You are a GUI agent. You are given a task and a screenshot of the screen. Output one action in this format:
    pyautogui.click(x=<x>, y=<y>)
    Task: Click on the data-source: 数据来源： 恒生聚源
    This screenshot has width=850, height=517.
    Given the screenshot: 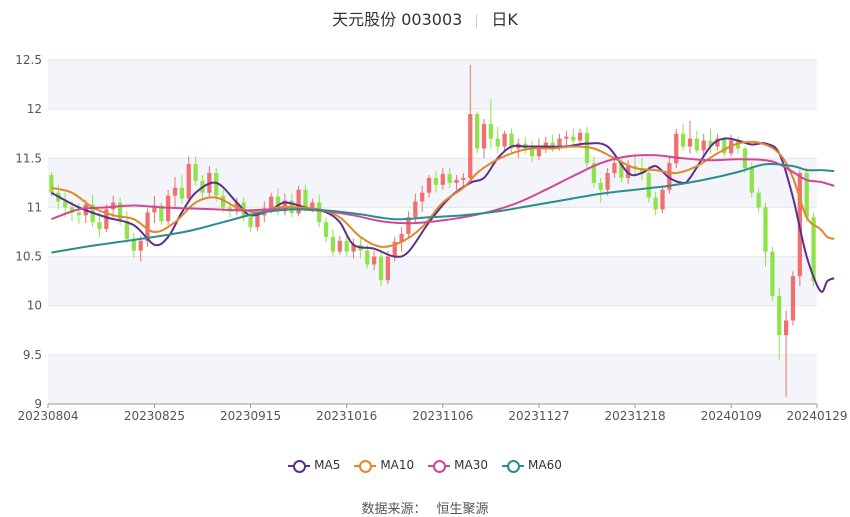 What is the action you would take?
    pyautogui.click(x=425, y=507)
    